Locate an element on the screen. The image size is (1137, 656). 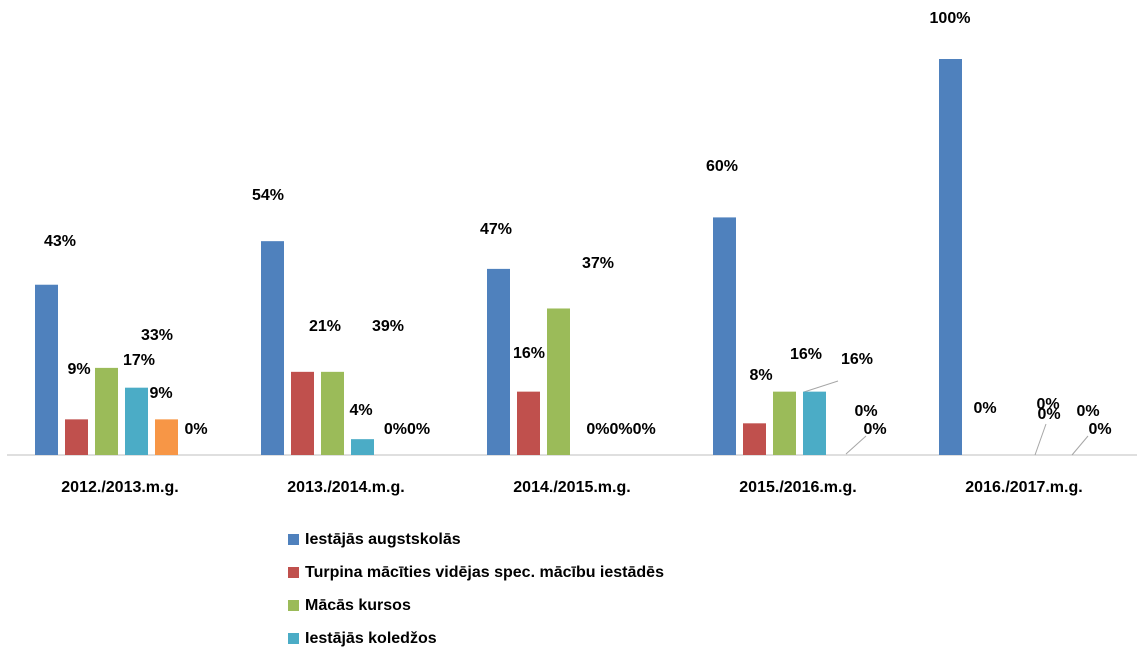
data-label: 0%0%0% is located at coordinates (620, 429).